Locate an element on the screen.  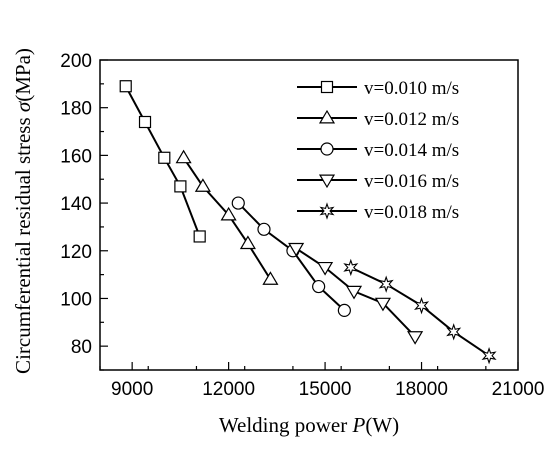
x-tick-label: 18000 is located at coordinates (421, 389).